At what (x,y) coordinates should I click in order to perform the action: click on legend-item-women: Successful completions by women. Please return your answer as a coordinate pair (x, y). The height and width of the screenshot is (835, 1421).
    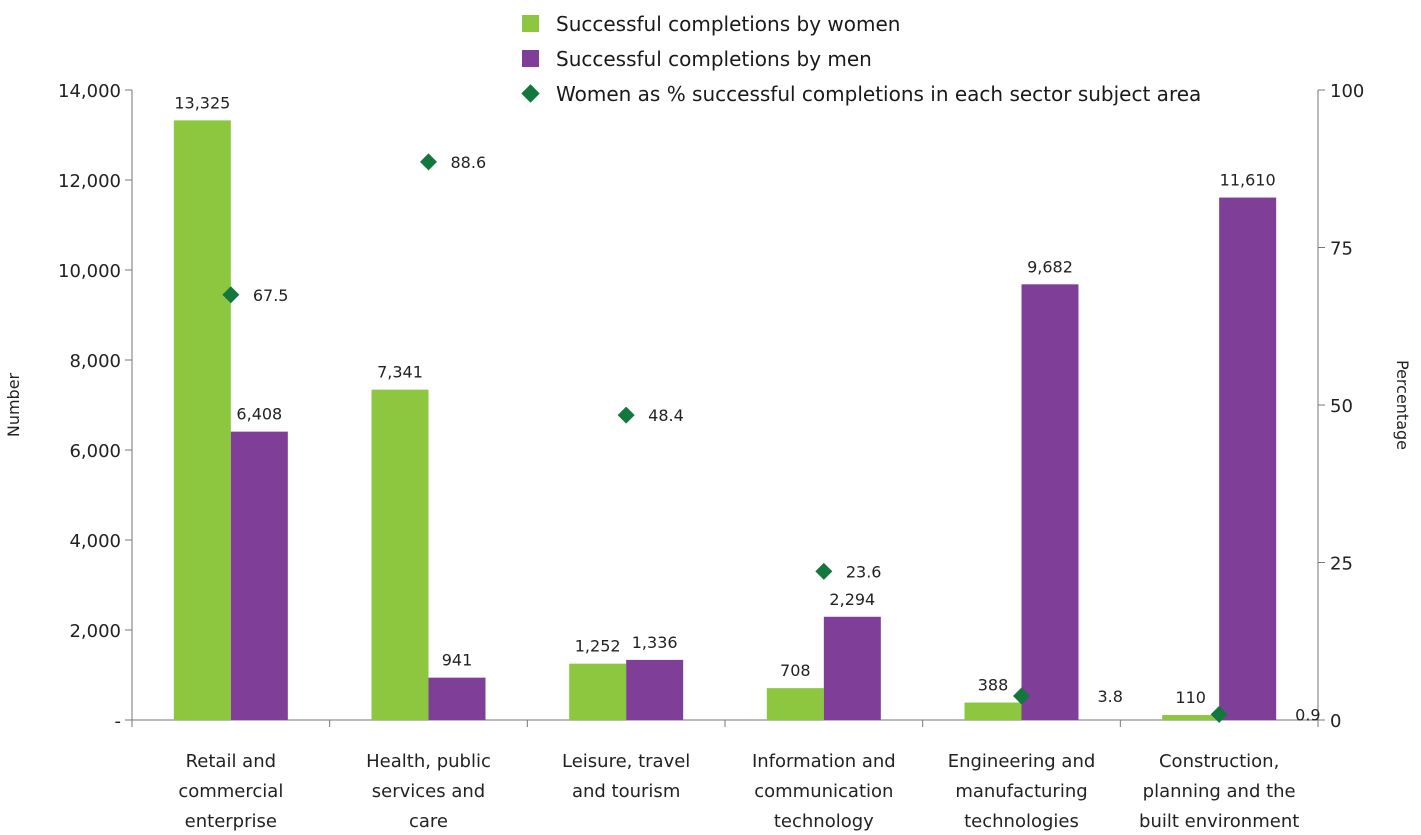
    Looking at the image, I should click on (861, 23).